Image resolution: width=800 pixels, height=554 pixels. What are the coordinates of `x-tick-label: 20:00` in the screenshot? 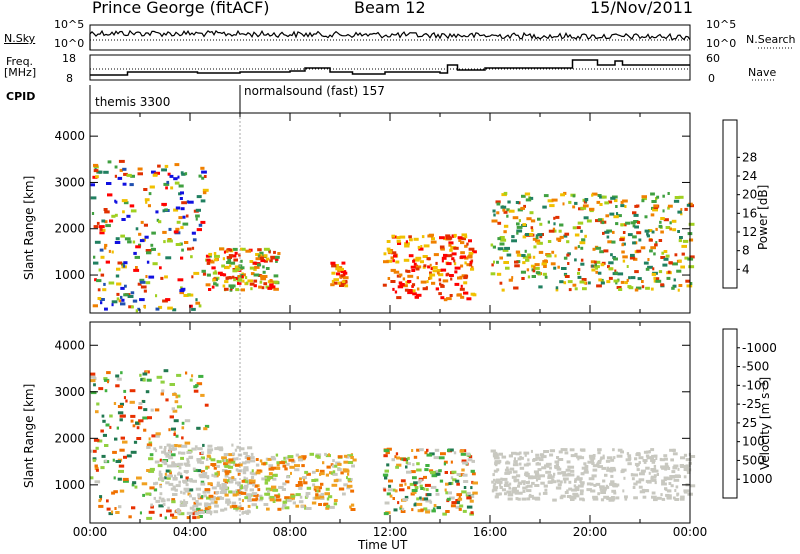 It's located at (590, 532).